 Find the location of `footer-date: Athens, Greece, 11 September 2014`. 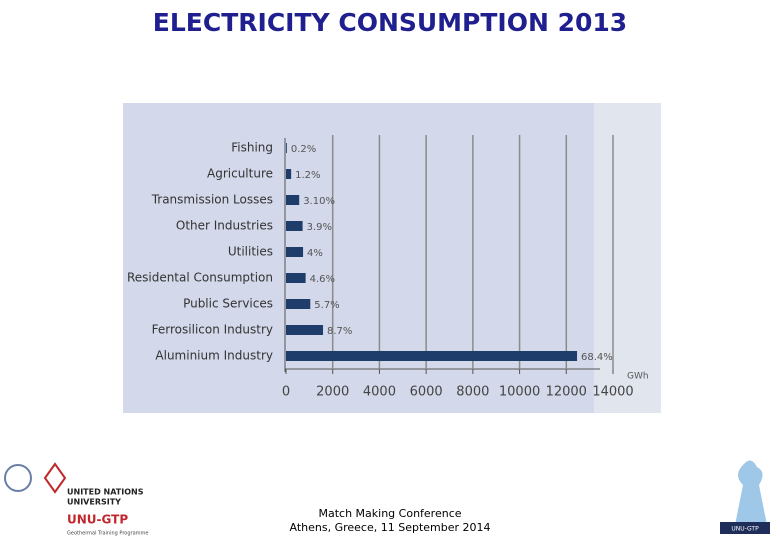

footer-date: Athens, Greece, 11 September 2014 is located at coordinates (389, 527).